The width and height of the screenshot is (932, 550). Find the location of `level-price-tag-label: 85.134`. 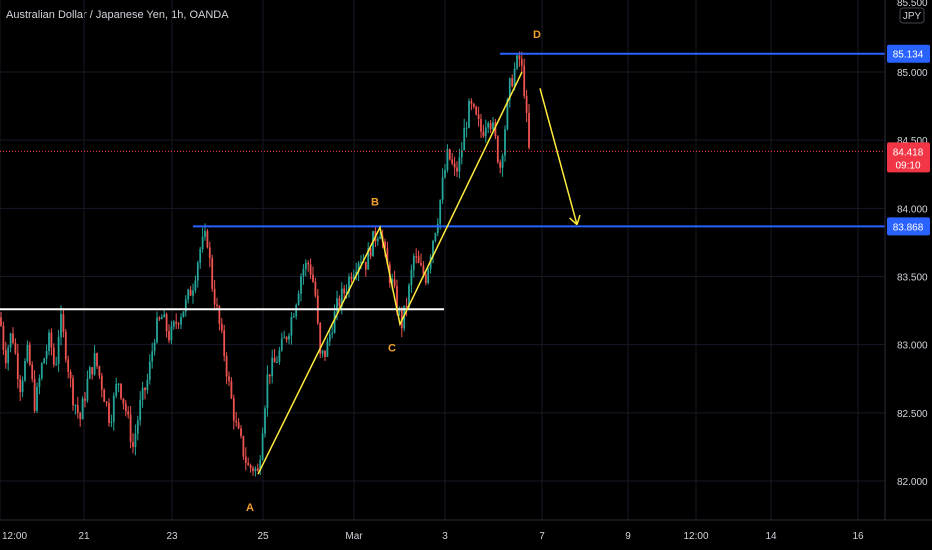

level-price-tag-label: 85.134 is located at coordinates (908, 55).